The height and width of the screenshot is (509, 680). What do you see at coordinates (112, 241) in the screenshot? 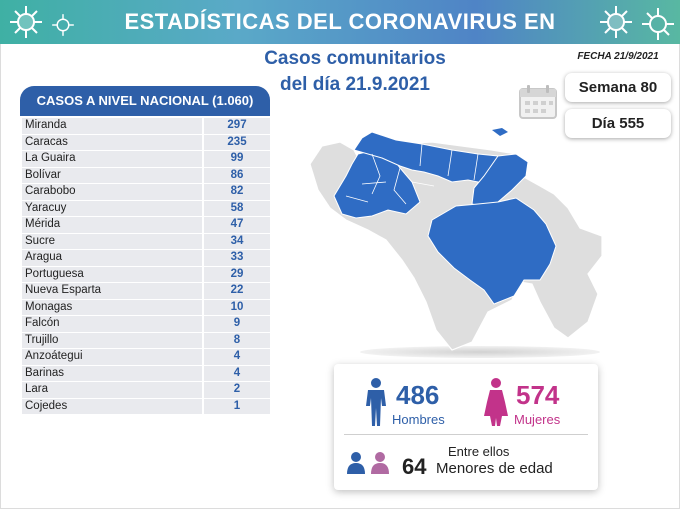
I see `state-name: Sucre` at bounding box center [112, 241].